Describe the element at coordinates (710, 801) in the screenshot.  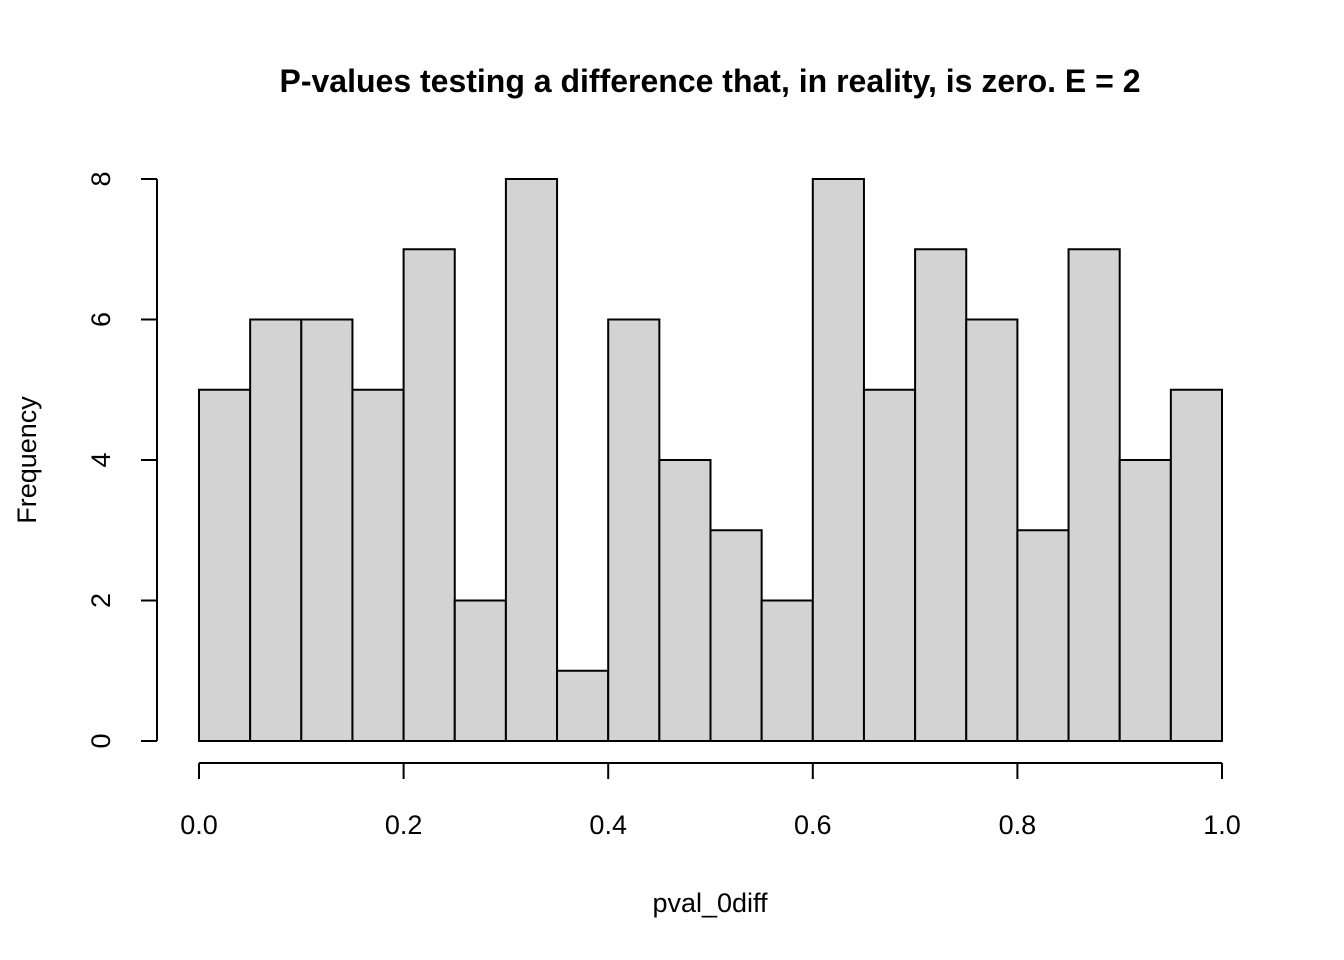
I see `x-axis: 0.0 0.2 0.4 0.6 0.8 1.0` at that location.